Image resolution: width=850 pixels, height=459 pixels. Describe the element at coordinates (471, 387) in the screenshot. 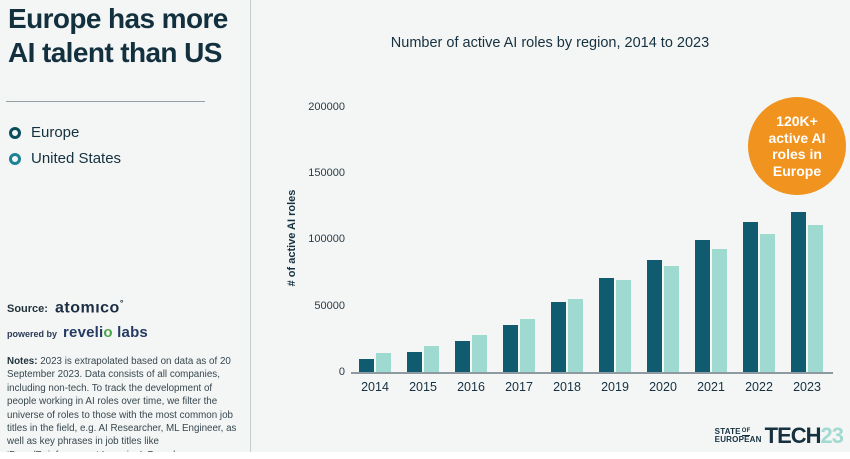

I see `x-tick-2016: 2016` at that location.